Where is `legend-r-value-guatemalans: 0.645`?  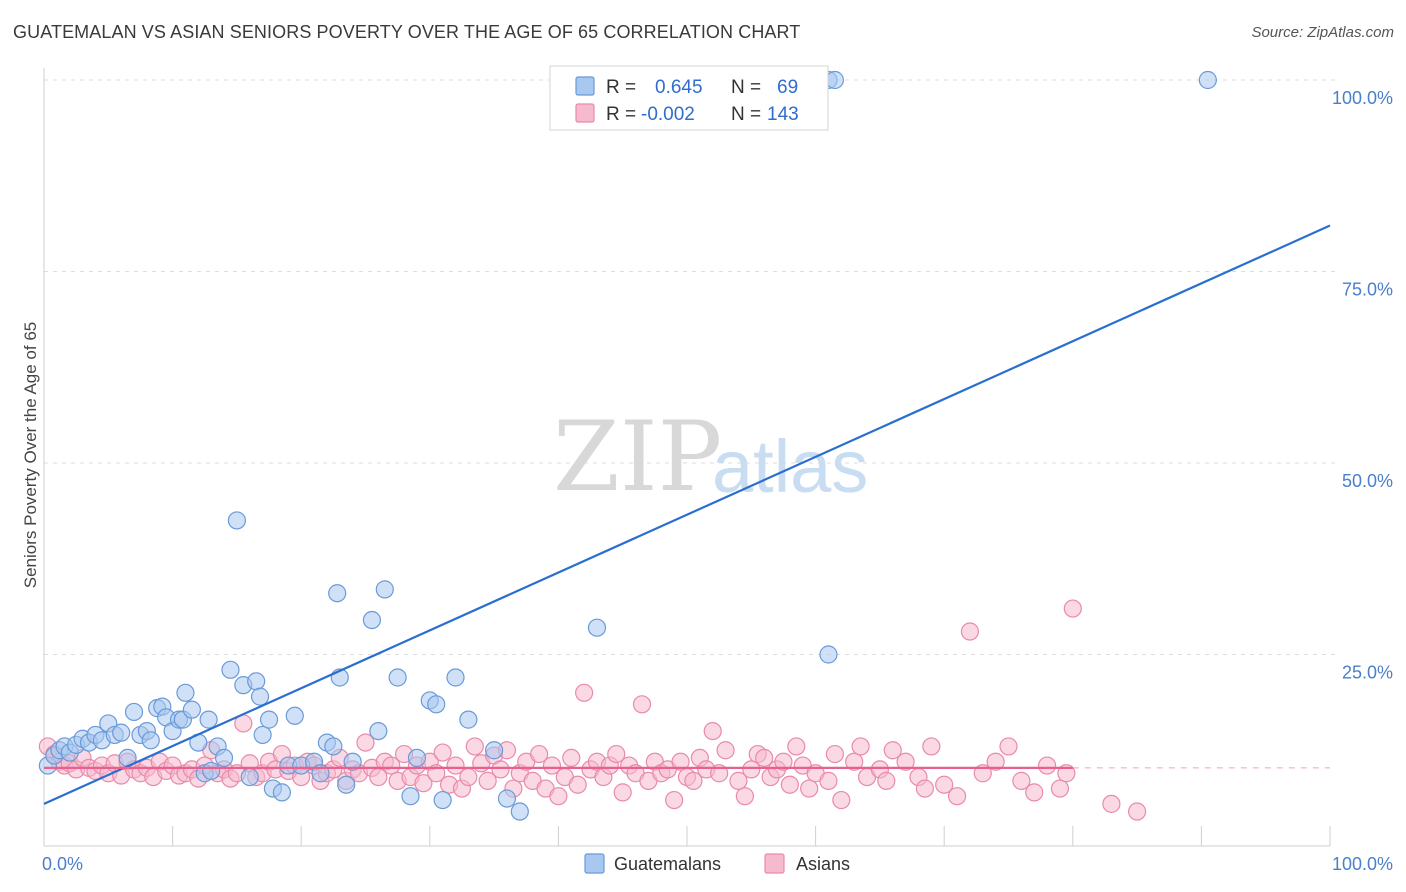
legend-r-value-guatemalans: 0.645 is located at coordinates (679, 87).